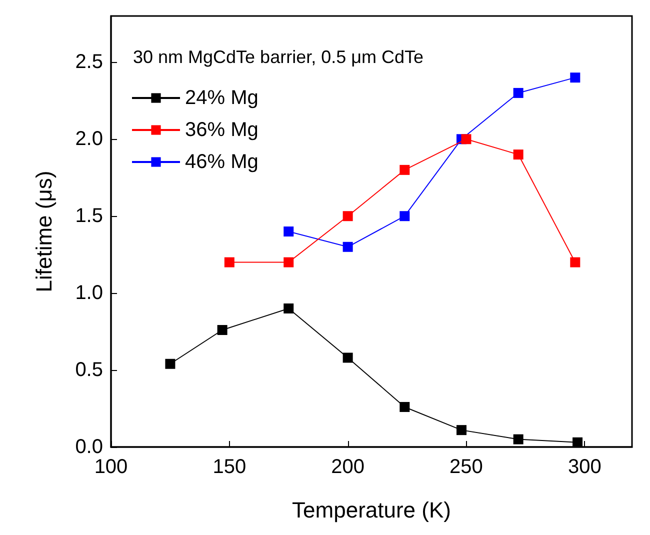  What do you see at coordinates (44, 231) in the screenshot?
I see `y-axis-title: Lifetime (μs)` at bounding box center [44, 231].